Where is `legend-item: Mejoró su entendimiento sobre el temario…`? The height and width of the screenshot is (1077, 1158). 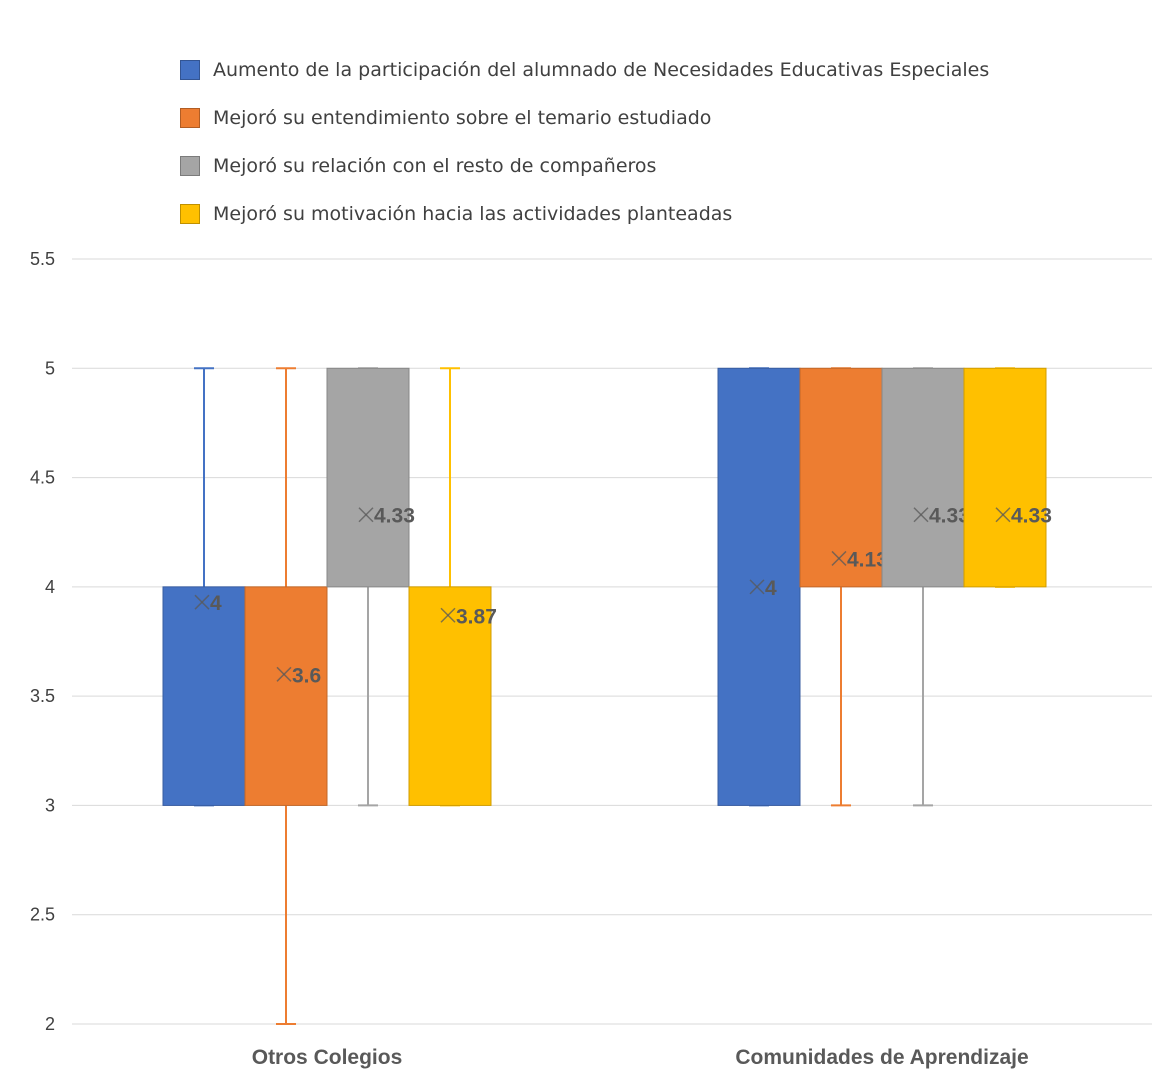 legend-item: Mejoró su entendimiento sobre el temario… is located at coordinates (584, 118).